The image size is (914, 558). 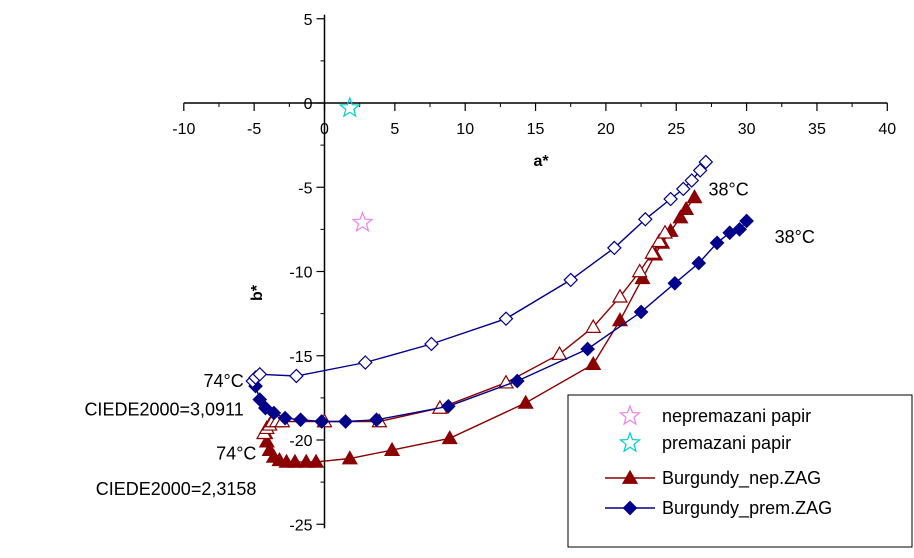 What do you see at coordinates (308, 20) in the screenshot?
I see `y-tick-label: 5` at bounding box center [308, 20].